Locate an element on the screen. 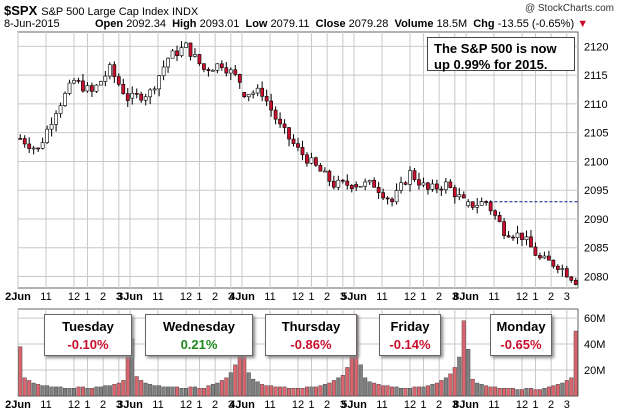 This screenshot has height=415, width=620. price-tick-label: 2090 is located at coordinates (596, 220).